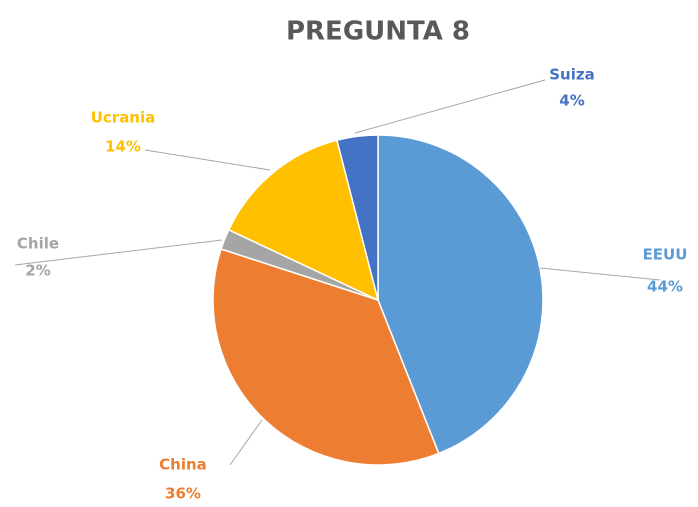 Image resolution: width=698 pixels, height=507 pixels. I want to click on value-label: 36%, so click(183, 494).